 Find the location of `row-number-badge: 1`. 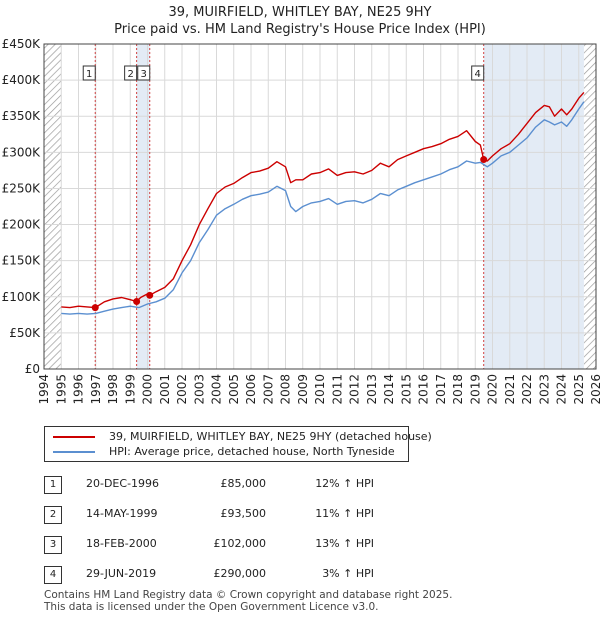

row-number-badge: 1 is located at coordinates (53, 485).